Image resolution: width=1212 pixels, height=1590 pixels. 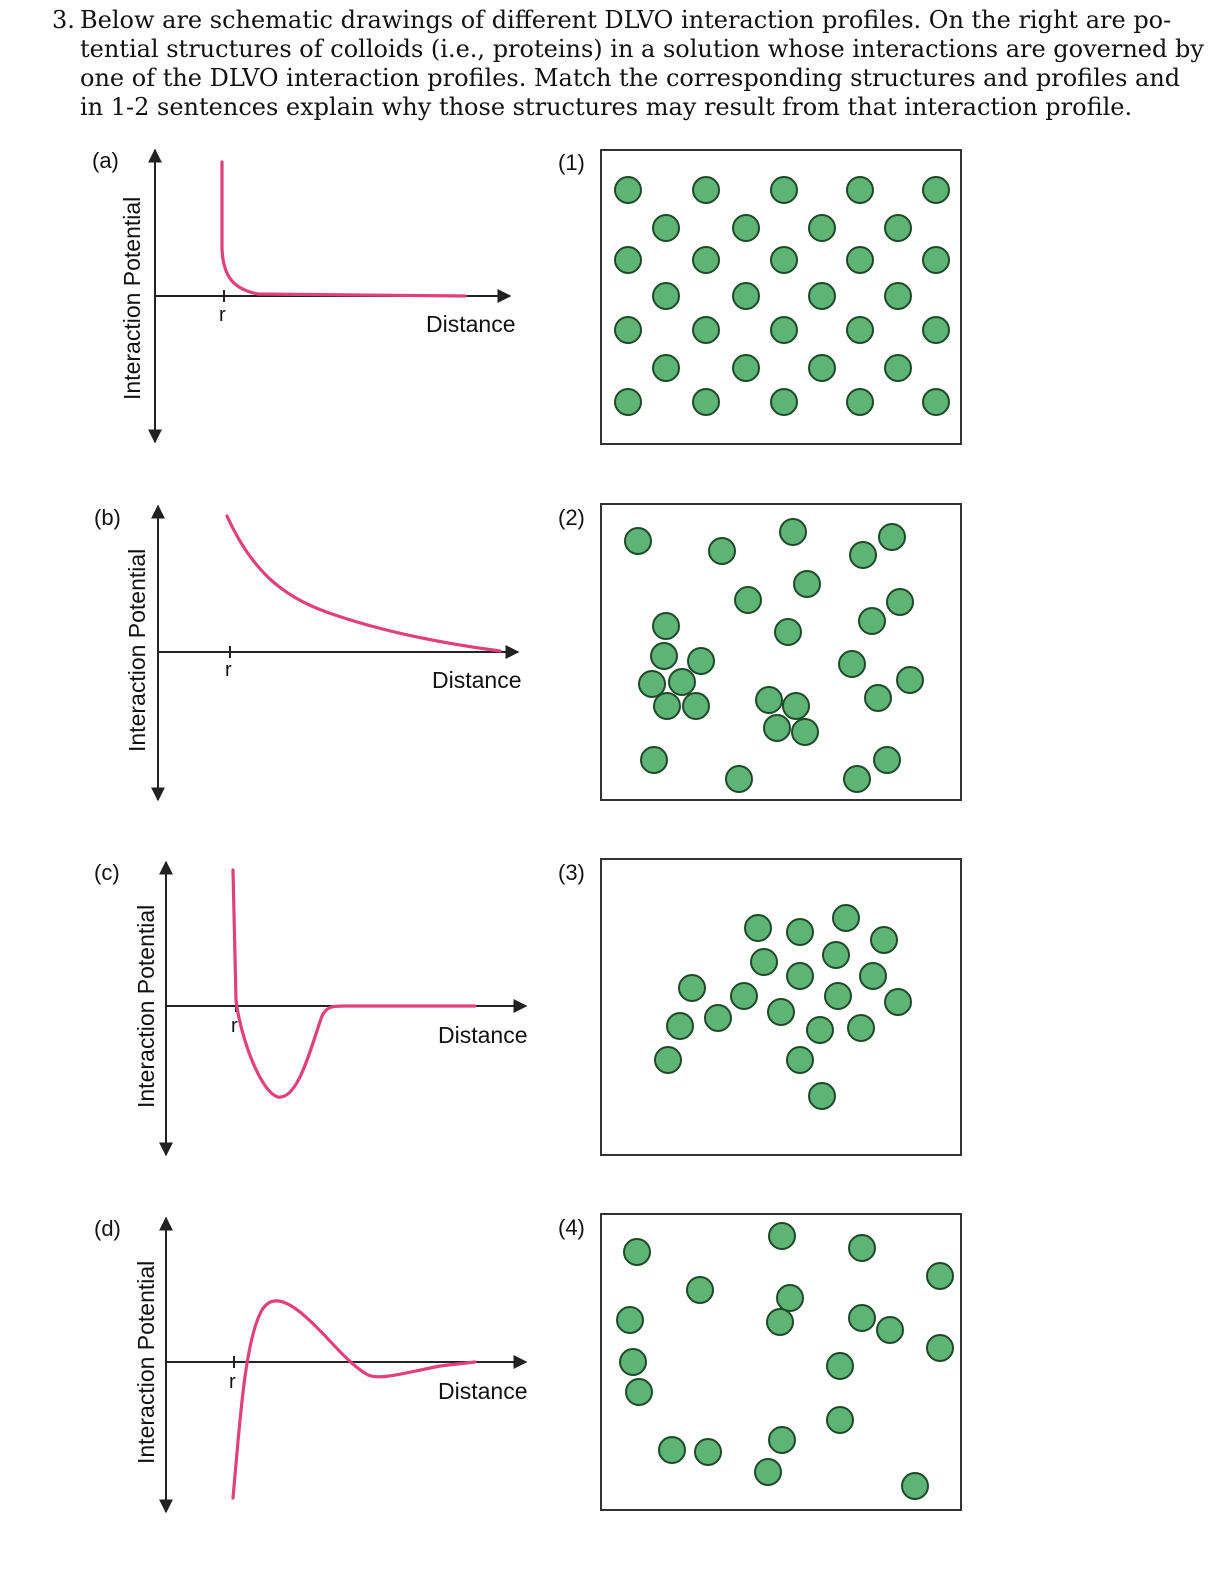 I want to click on question-number: 3., so click(x=63, y=20).